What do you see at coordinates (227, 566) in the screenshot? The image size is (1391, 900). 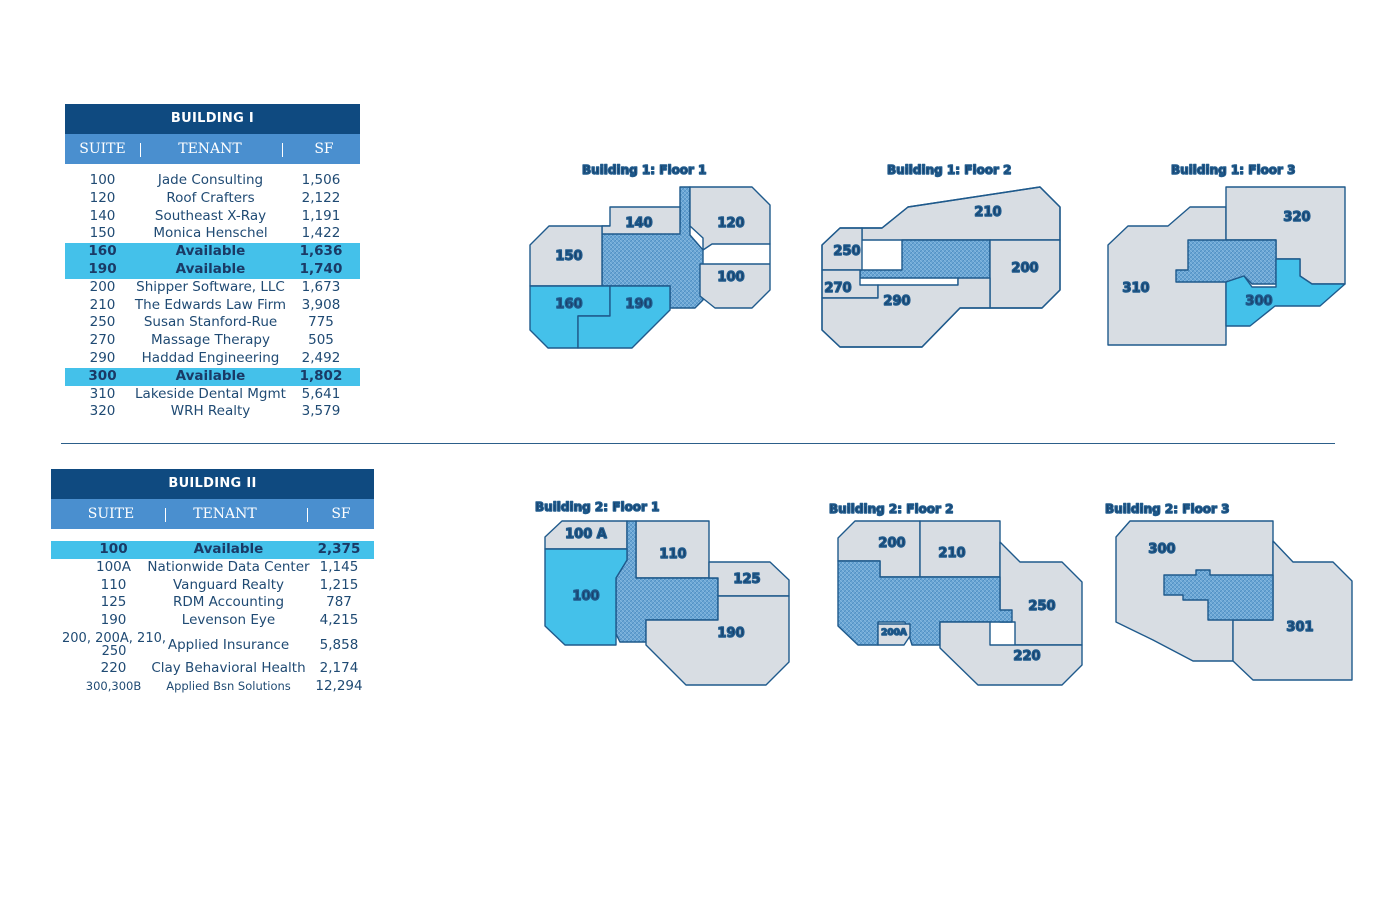 I see `table-row: 100A Nationwide Data Center 1,145` at bounding box center [227, 566].